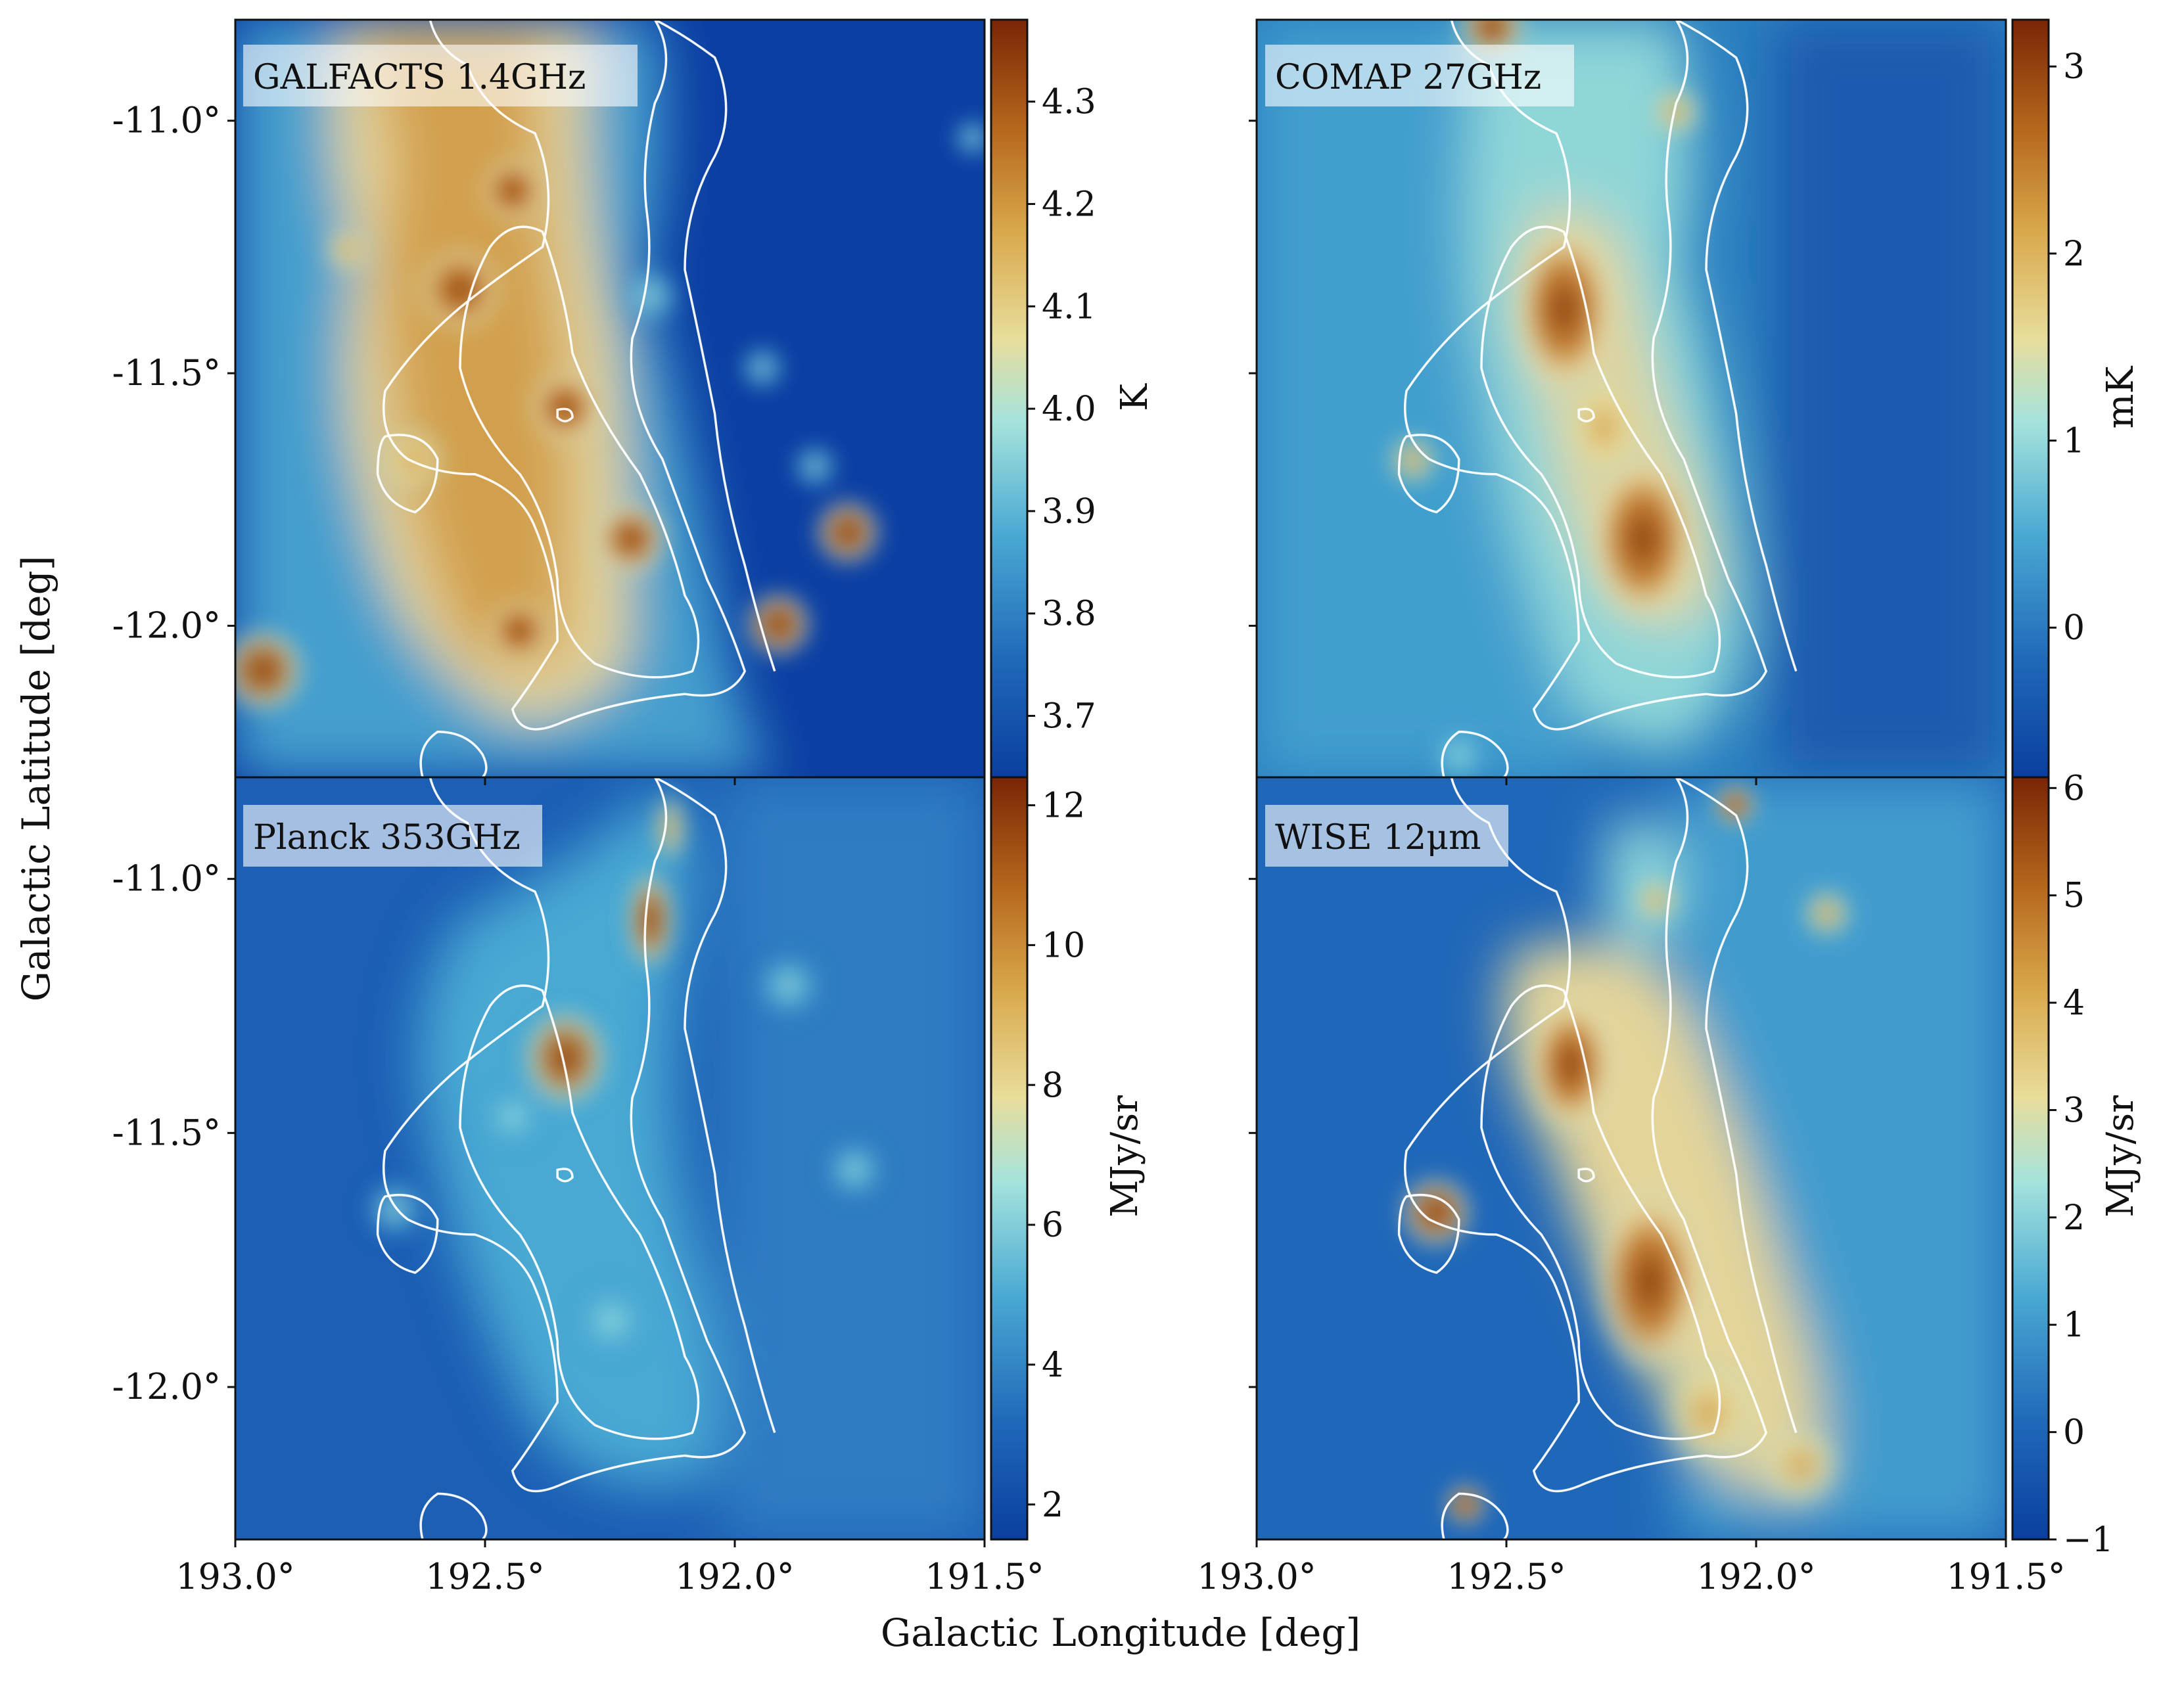 This screenshot has height=1684, width=2184. What do you see at coordinates (1134, 397) in the screenshot?
I see `colorbar-label-galfacts: K` at bounding box center [1134, 397].